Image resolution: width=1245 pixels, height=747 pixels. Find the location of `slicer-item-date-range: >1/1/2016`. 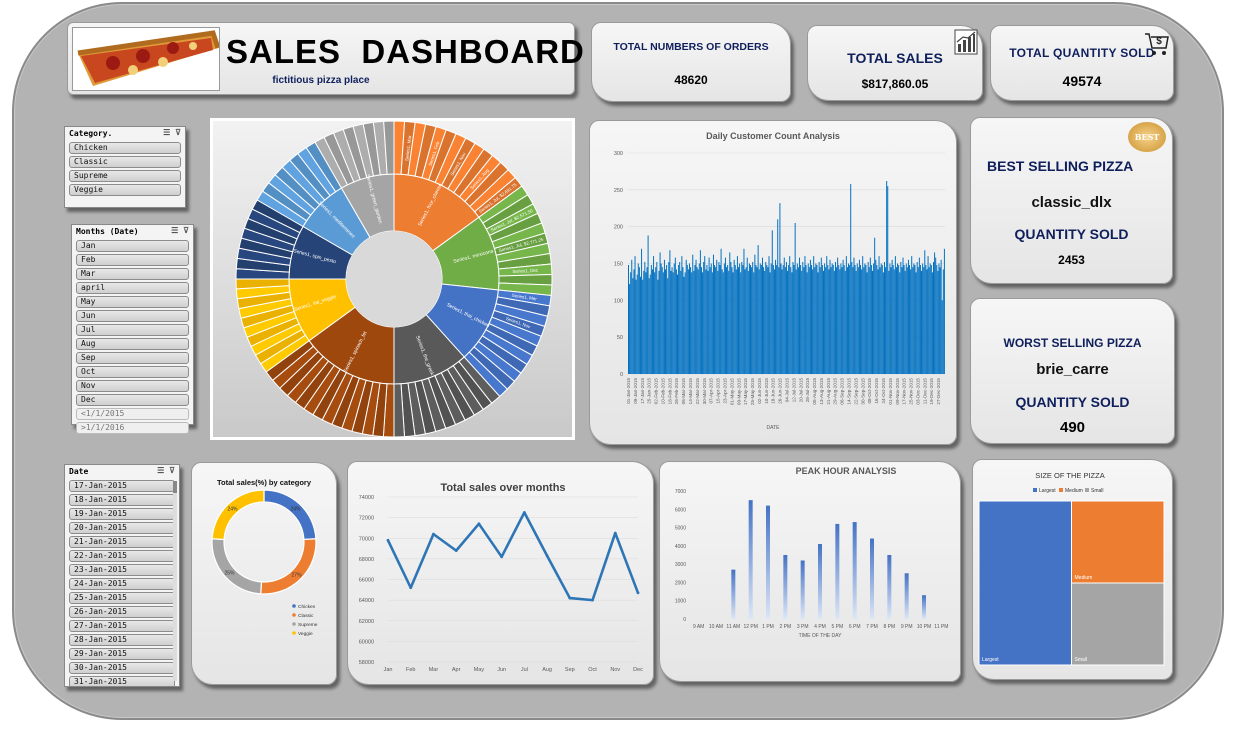

slicer-item-date-range: >1/1/2016 is located at coordinates (132, 428).